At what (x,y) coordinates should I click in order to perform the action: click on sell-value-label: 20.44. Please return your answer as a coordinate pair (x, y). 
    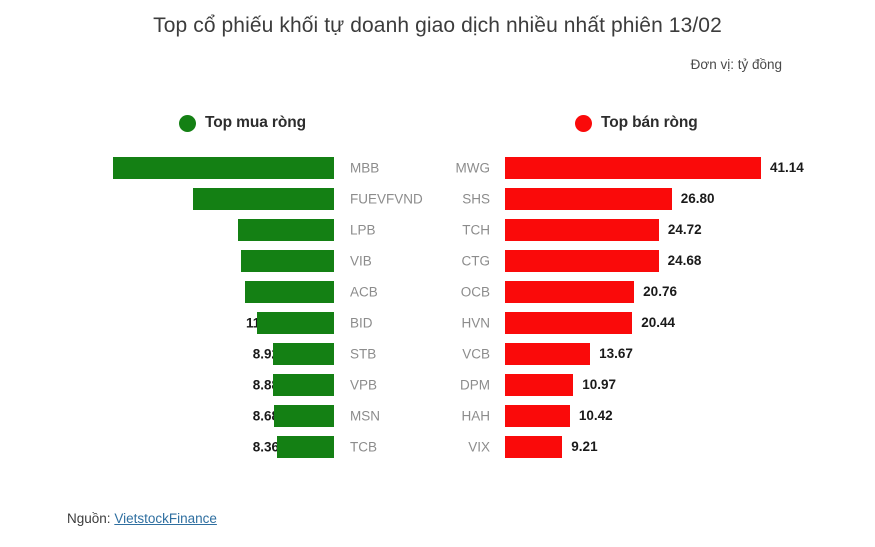
    Looking at the image, I should click on (658, 322).